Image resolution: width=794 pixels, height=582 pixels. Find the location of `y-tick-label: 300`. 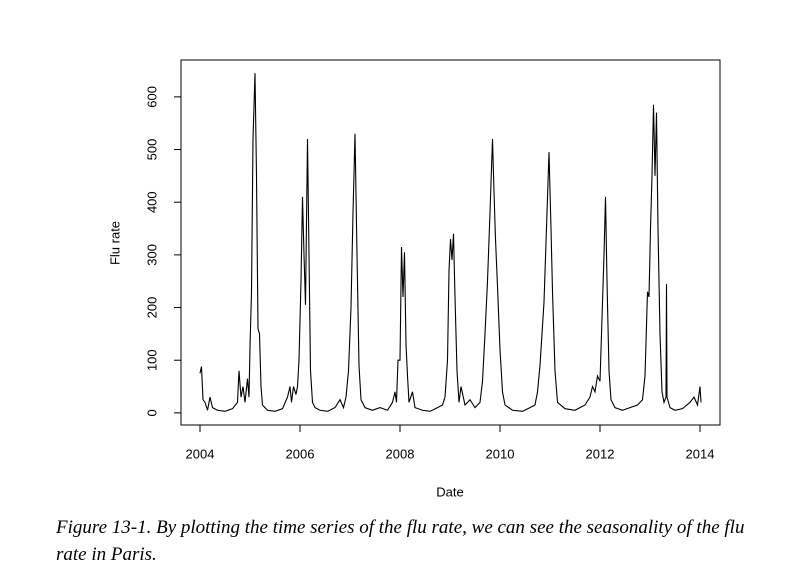

y-tick-label: 300 is located at coordinates (151, 255).